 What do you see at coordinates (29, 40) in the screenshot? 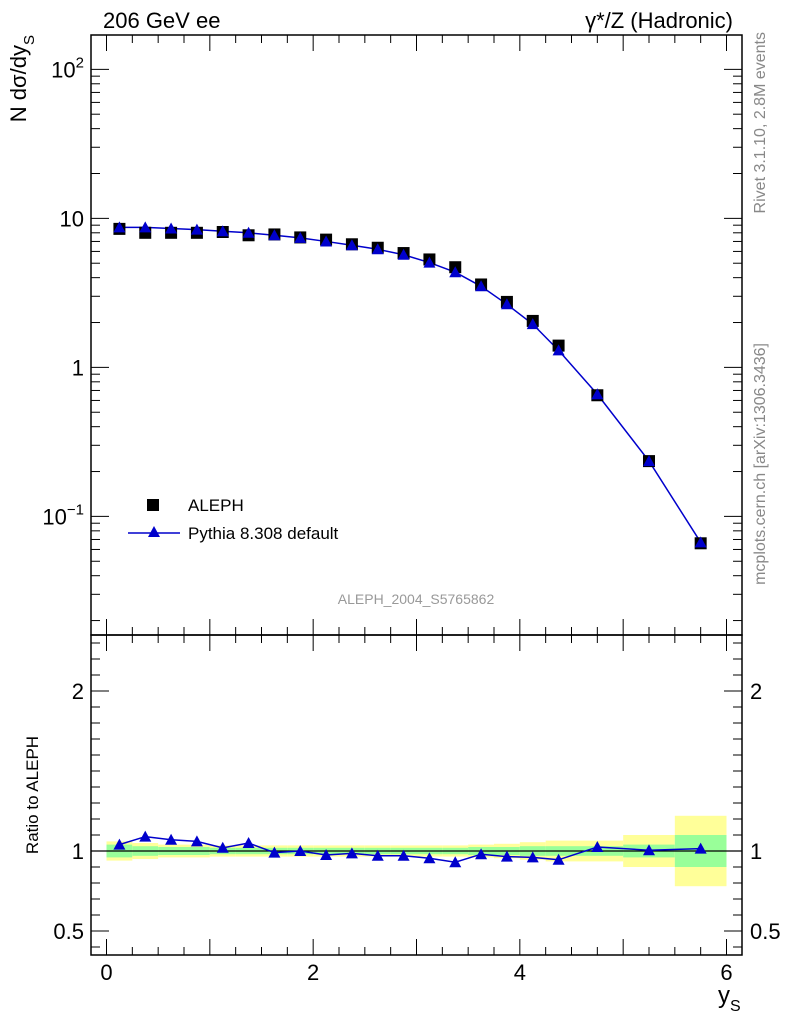
I see `main-y-axis-title-subscript: S` at bounding box center [29, 40].